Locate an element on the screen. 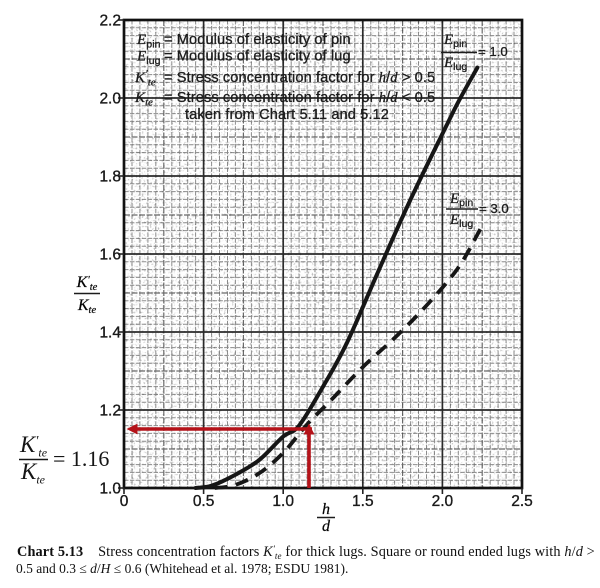 The image size is (600, 588). svg-text: 1.6 is located at coordinates (110, 255).